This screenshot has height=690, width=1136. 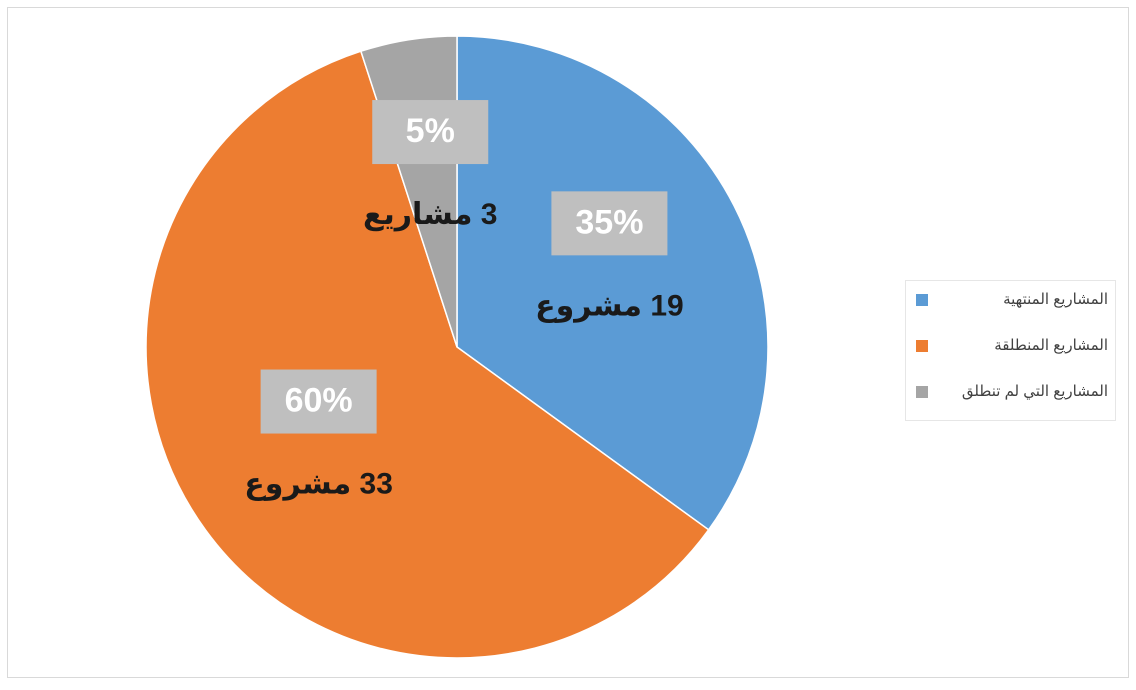 I want to click on legend-box, so click(x=1010, y=350).